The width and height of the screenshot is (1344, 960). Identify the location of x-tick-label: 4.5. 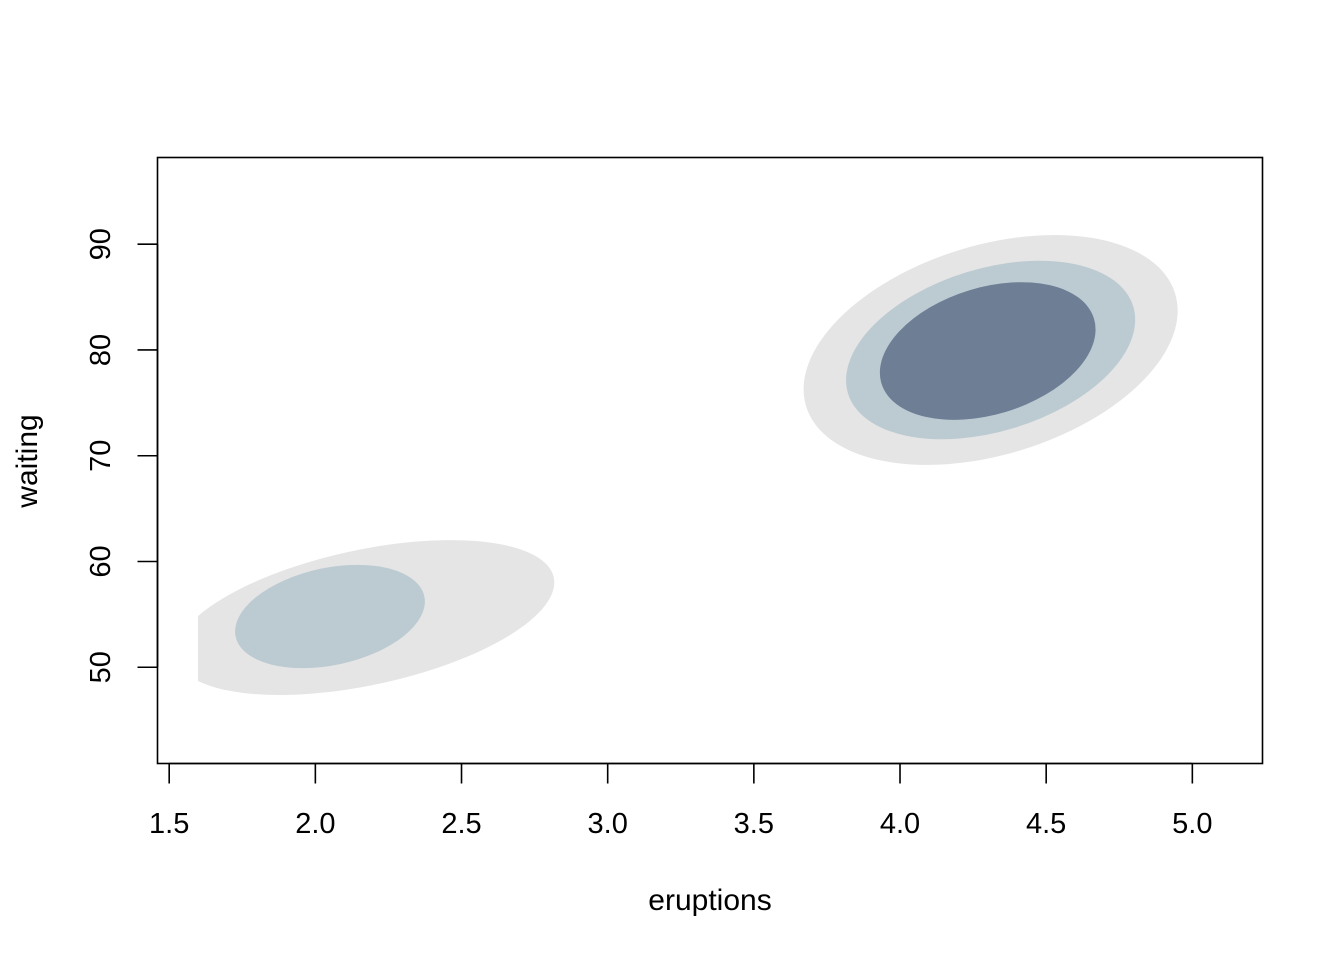
(1046, 824).